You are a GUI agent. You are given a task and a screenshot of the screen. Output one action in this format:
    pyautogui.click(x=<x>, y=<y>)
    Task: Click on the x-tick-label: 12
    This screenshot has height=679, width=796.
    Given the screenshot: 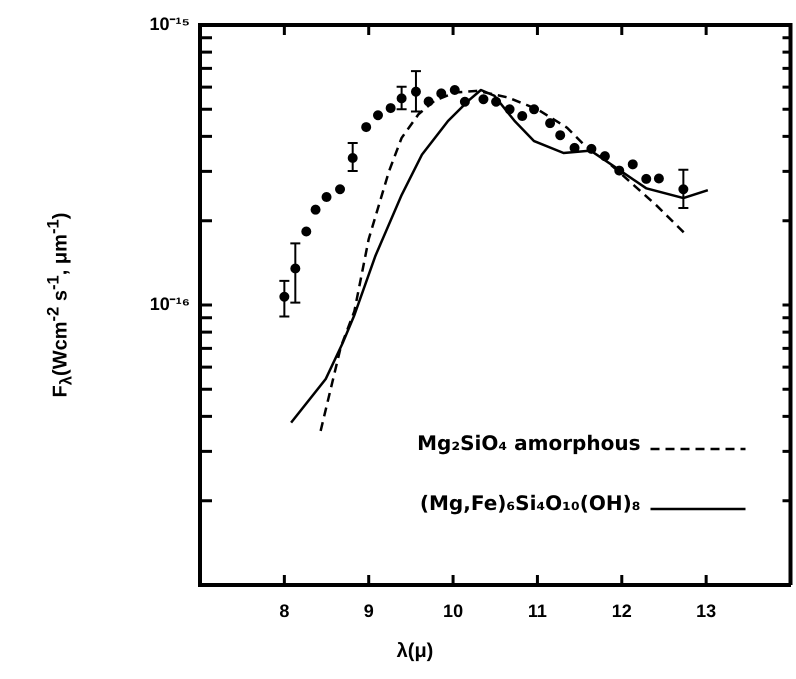 What is the action you would take?
    pyautogui.click(x=622, y=610)
    